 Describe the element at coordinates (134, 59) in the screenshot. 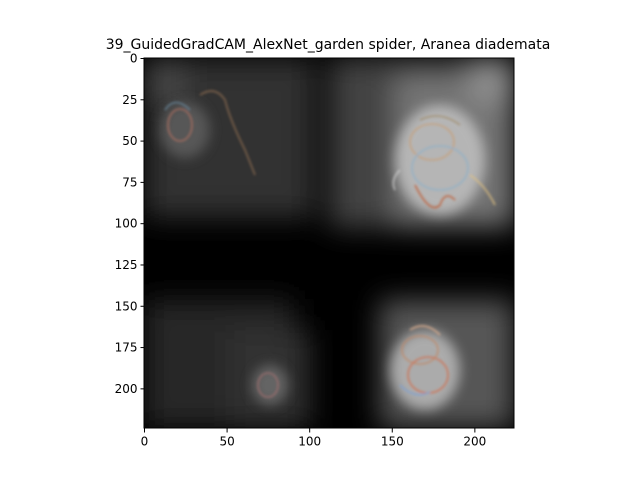

I see `y-tick-label: 0` at that location.